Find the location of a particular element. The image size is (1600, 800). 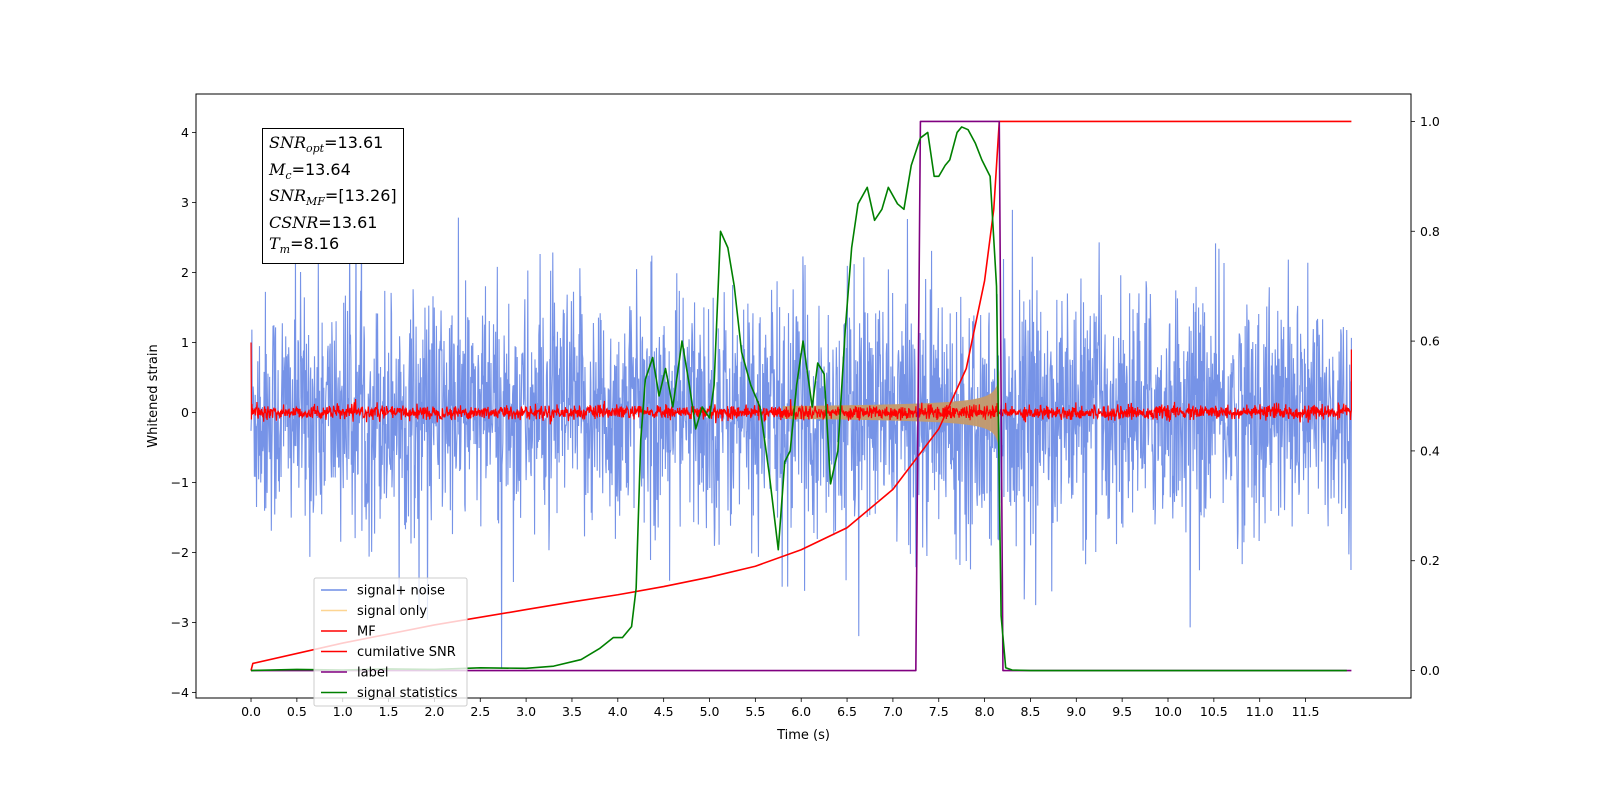

legend-item: signal only is located at coordinates (374, 611).